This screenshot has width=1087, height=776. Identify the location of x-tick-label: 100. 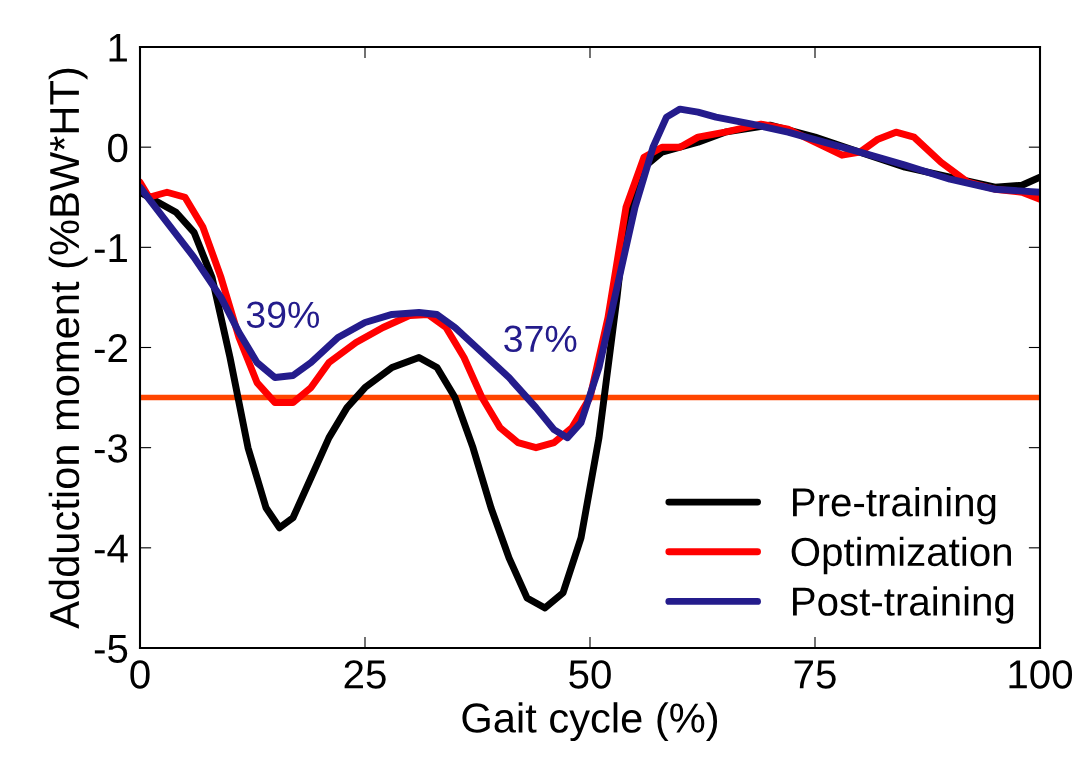
(1041, 674).